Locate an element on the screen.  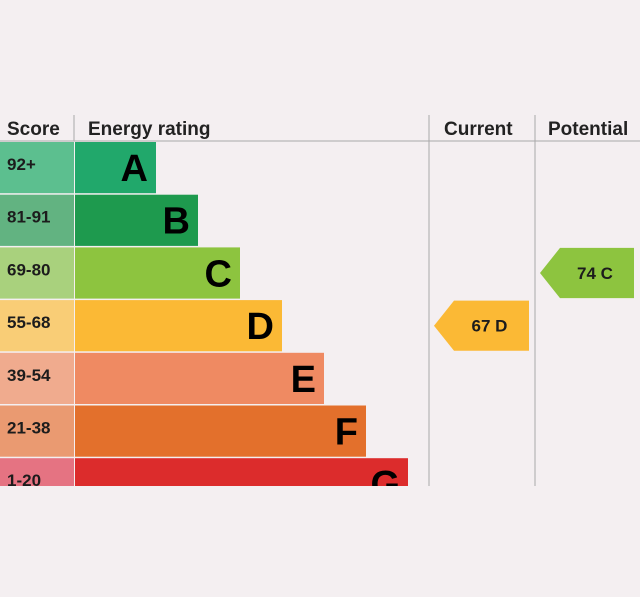
score-cell-b is located at coordinates (37, 220).